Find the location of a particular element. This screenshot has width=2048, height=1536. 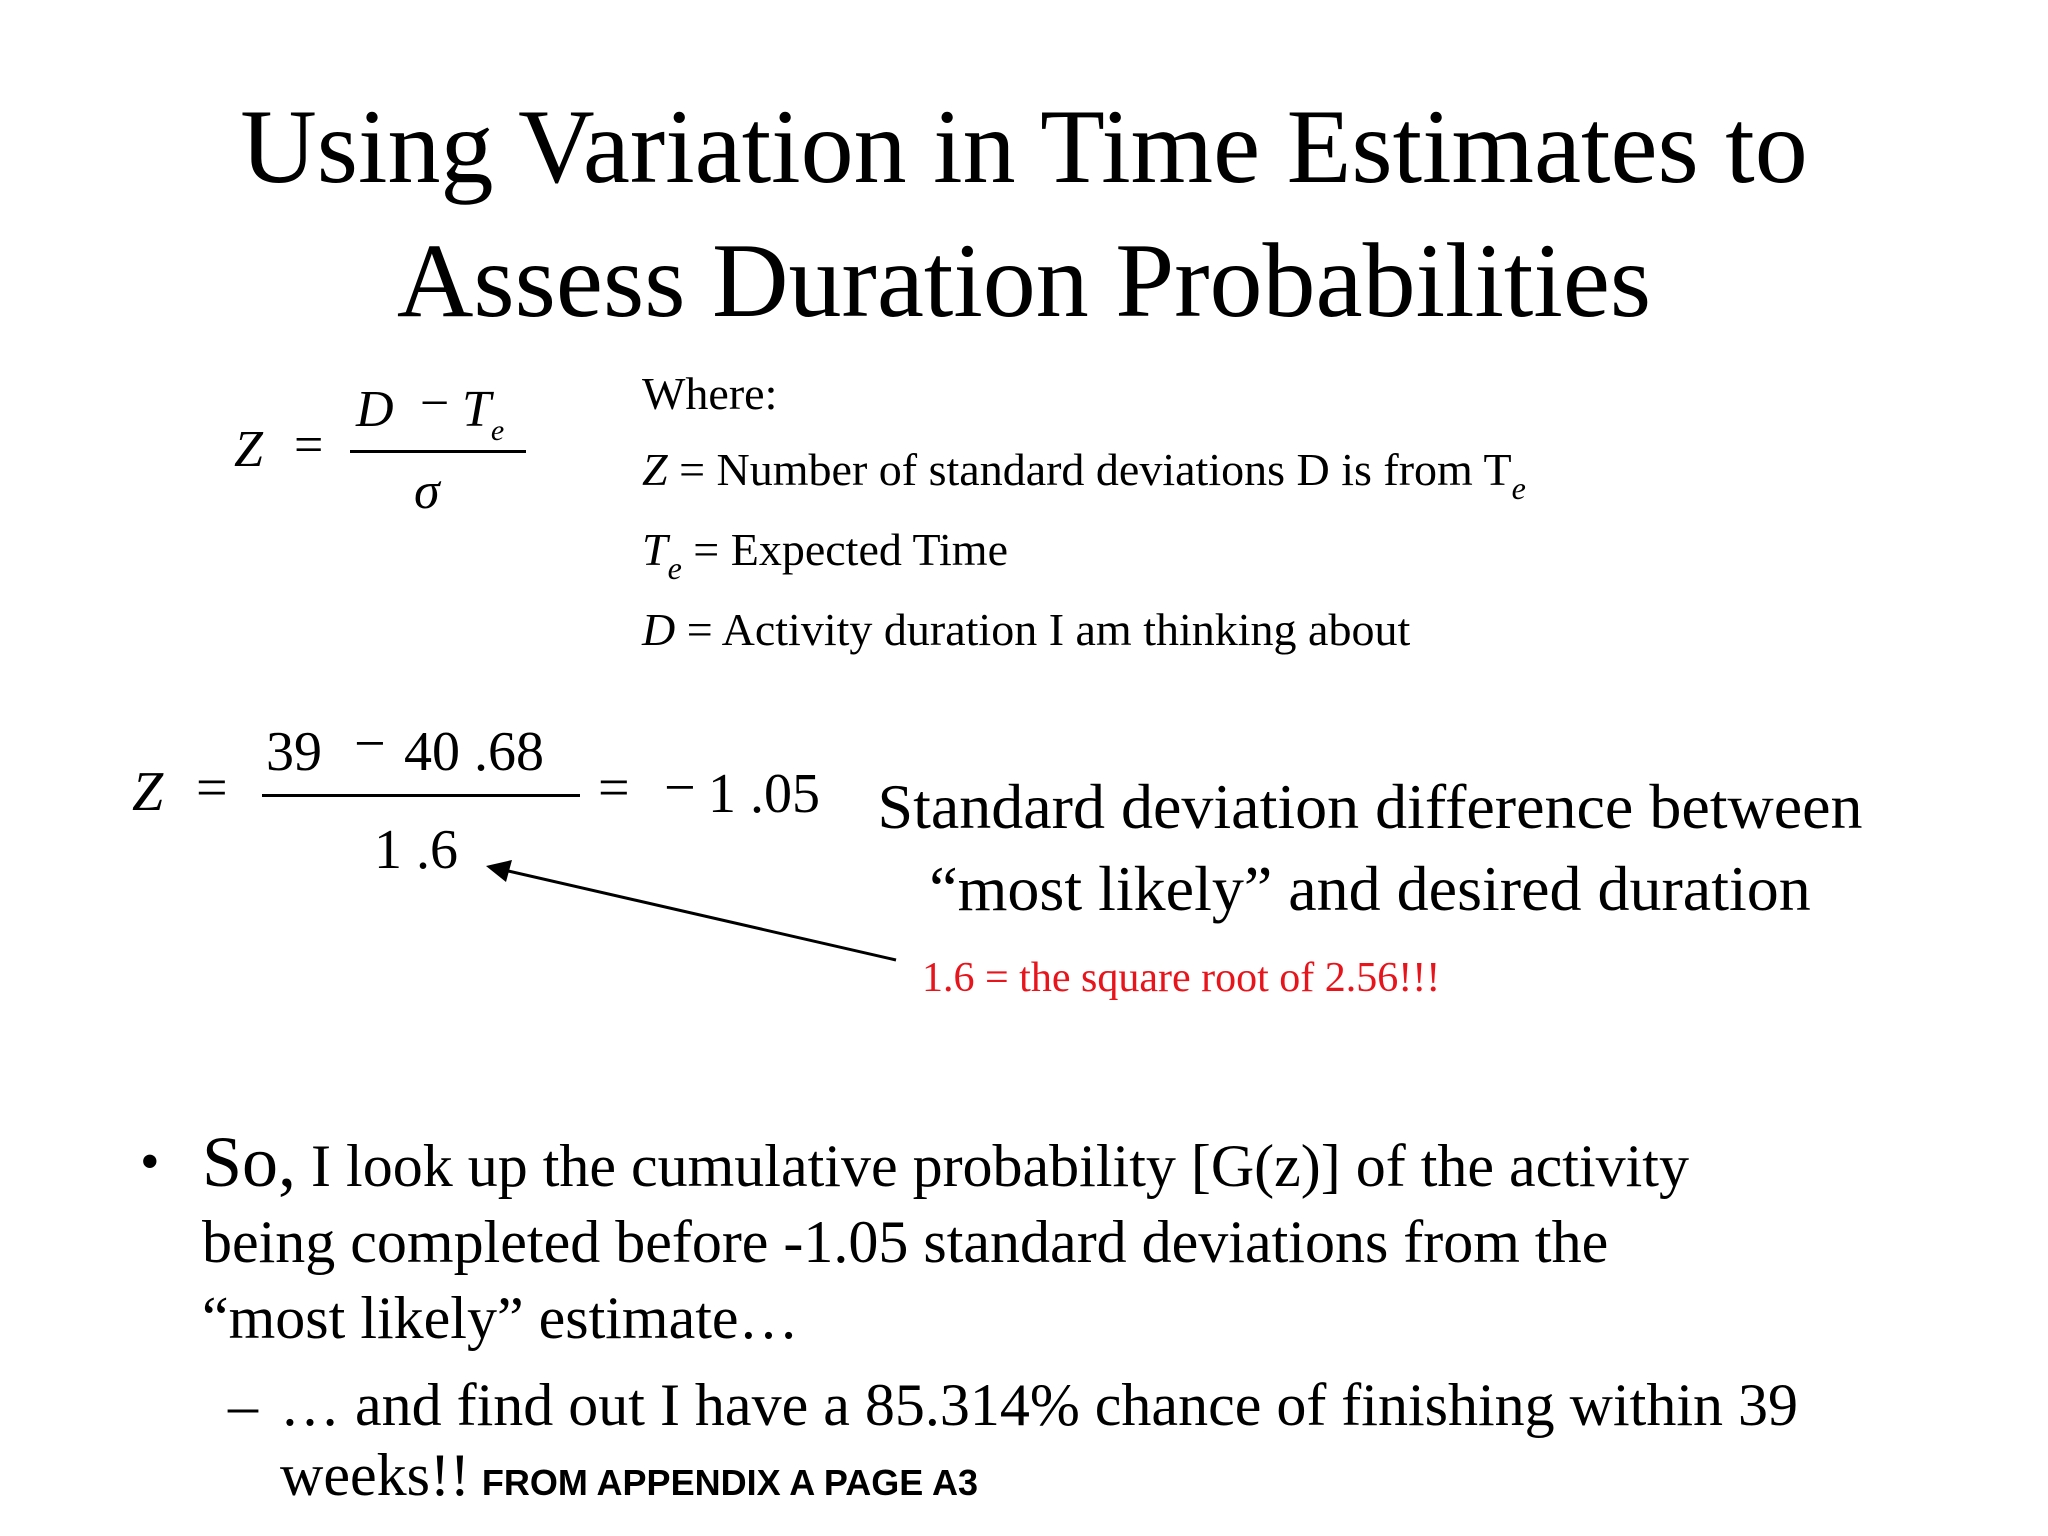

formula-numerator-subscript: e is located at coordinates (497, 430).